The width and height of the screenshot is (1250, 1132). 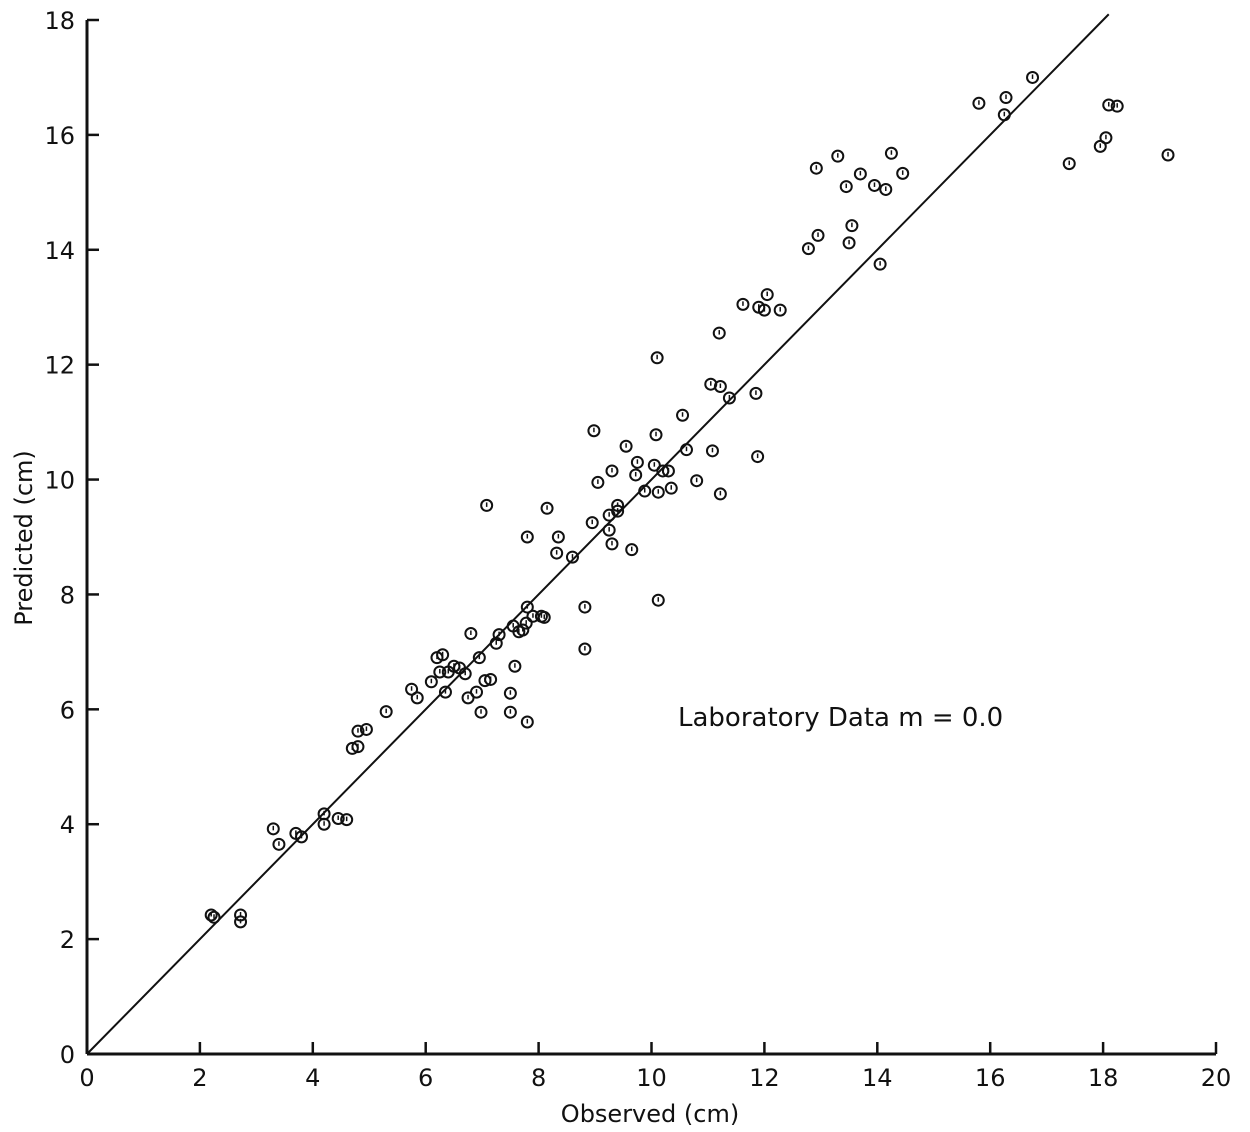 I want to click on y-tick-label: 8, so click(x=67, y=595).